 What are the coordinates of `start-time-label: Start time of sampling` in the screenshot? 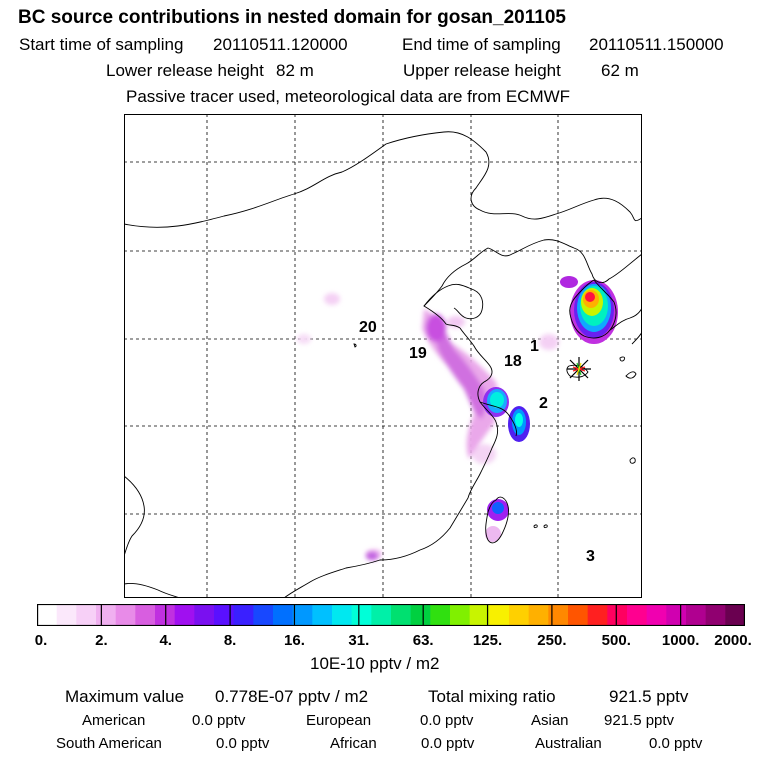 It's located at (101, 44).